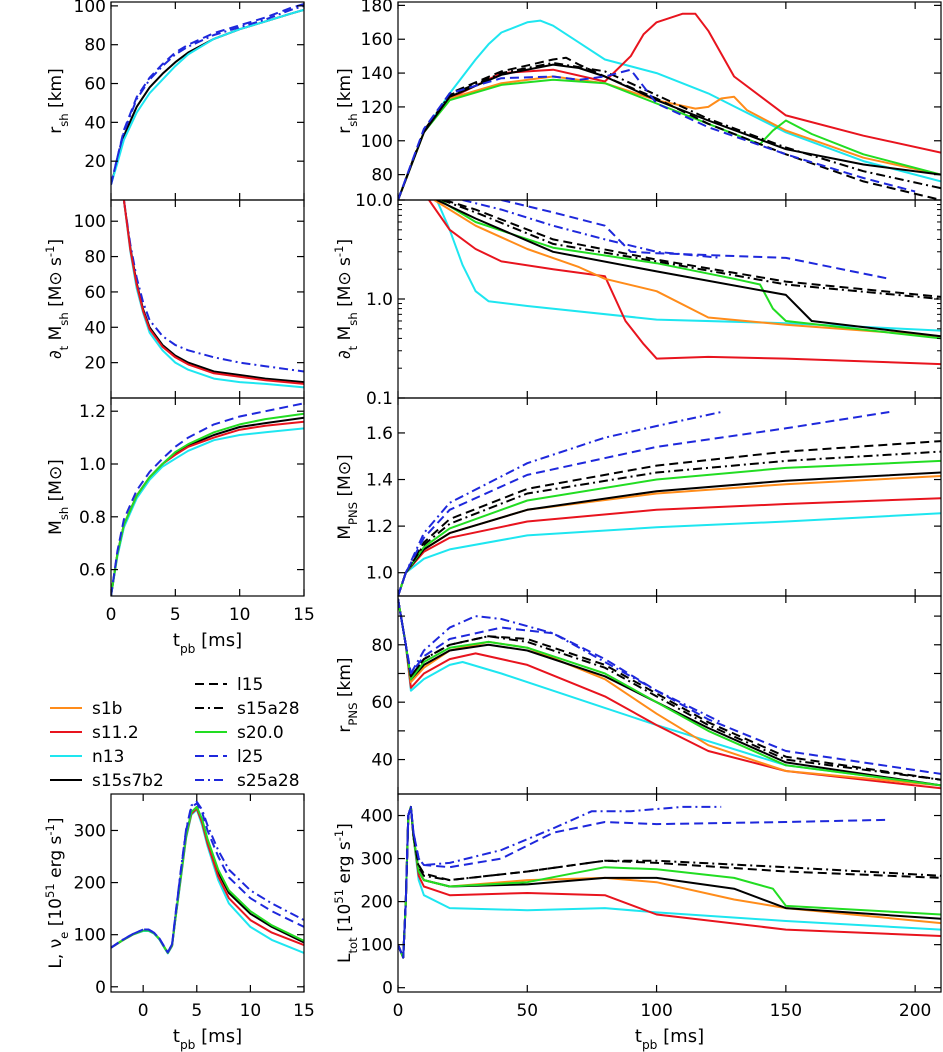  Describe the element at coordinates (196, 1011) in the screenshot. I see `x-tick-label: 5` at that location.